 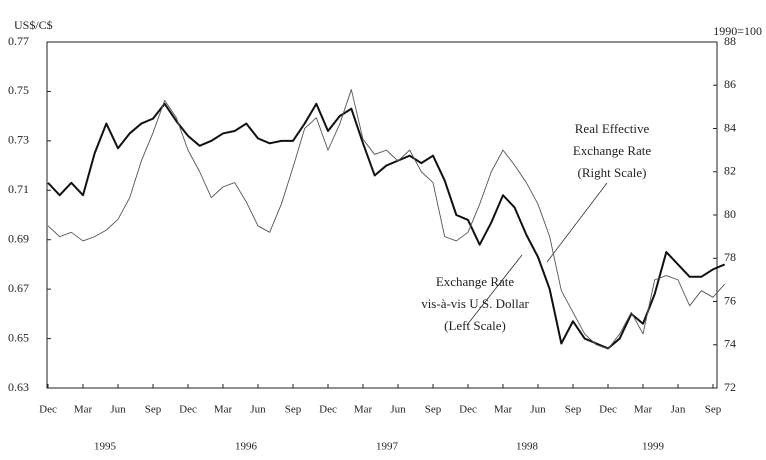 What do you see at coordinates (612, 128) in the screenshot?
I see `annotation: Real Effective` at bounding box center [612, 128].